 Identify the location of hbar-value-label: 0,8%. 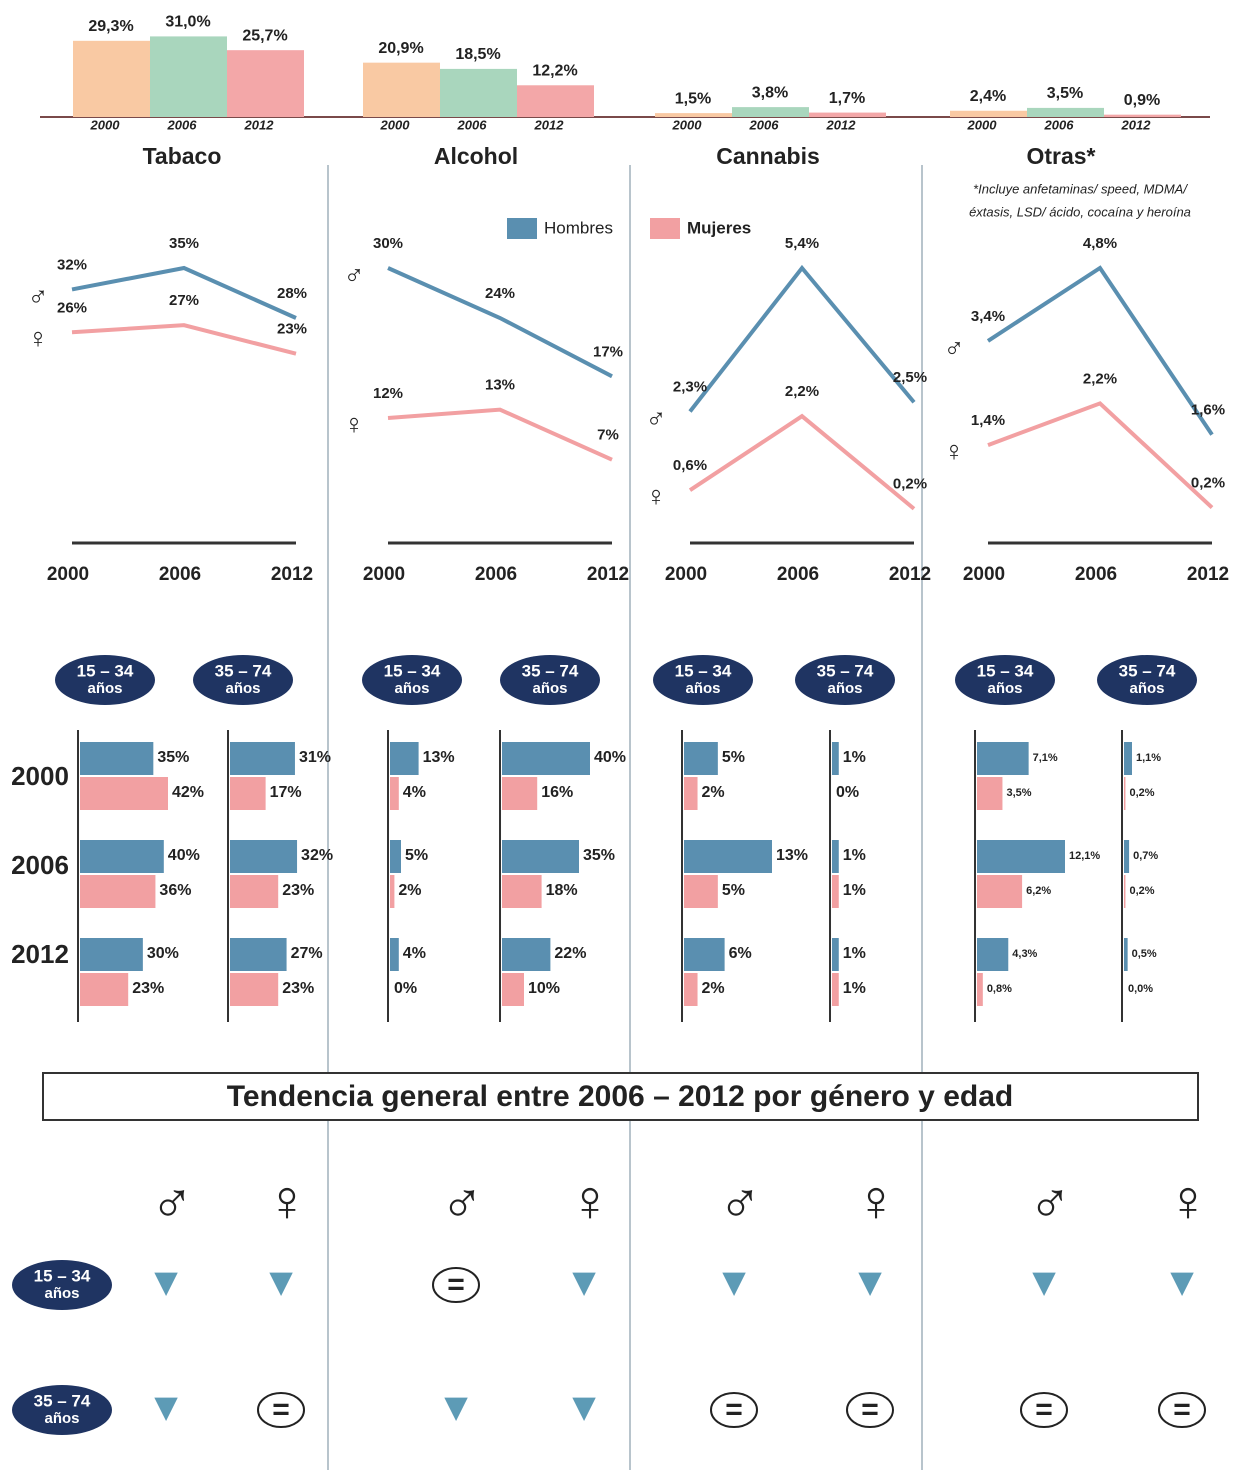
(999, 989).